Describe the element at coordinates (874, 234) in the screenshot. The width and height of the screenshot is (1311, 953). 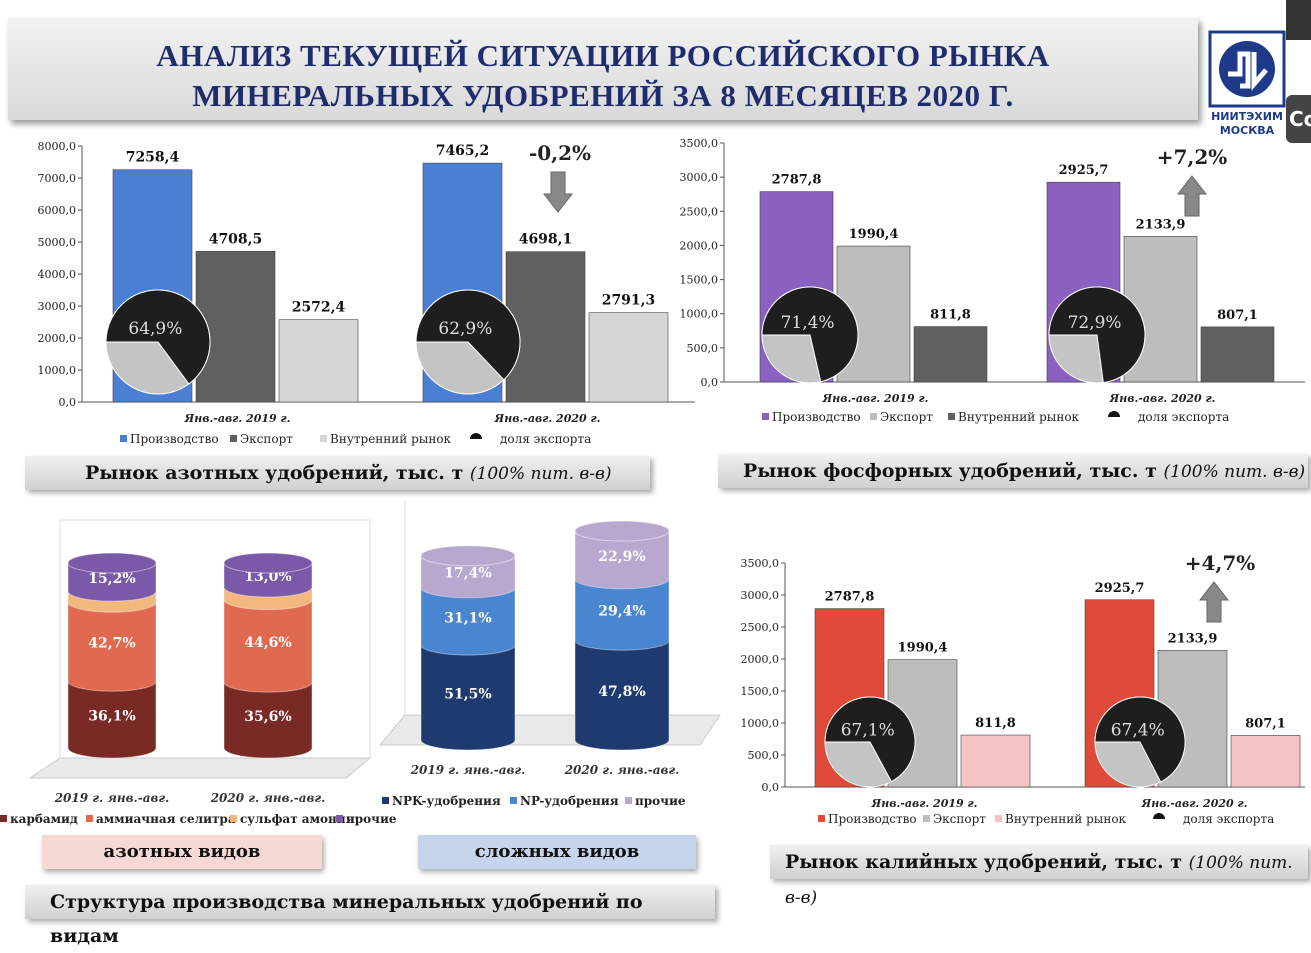
I see `phosphate-bar-label: 1990,4` at that location.